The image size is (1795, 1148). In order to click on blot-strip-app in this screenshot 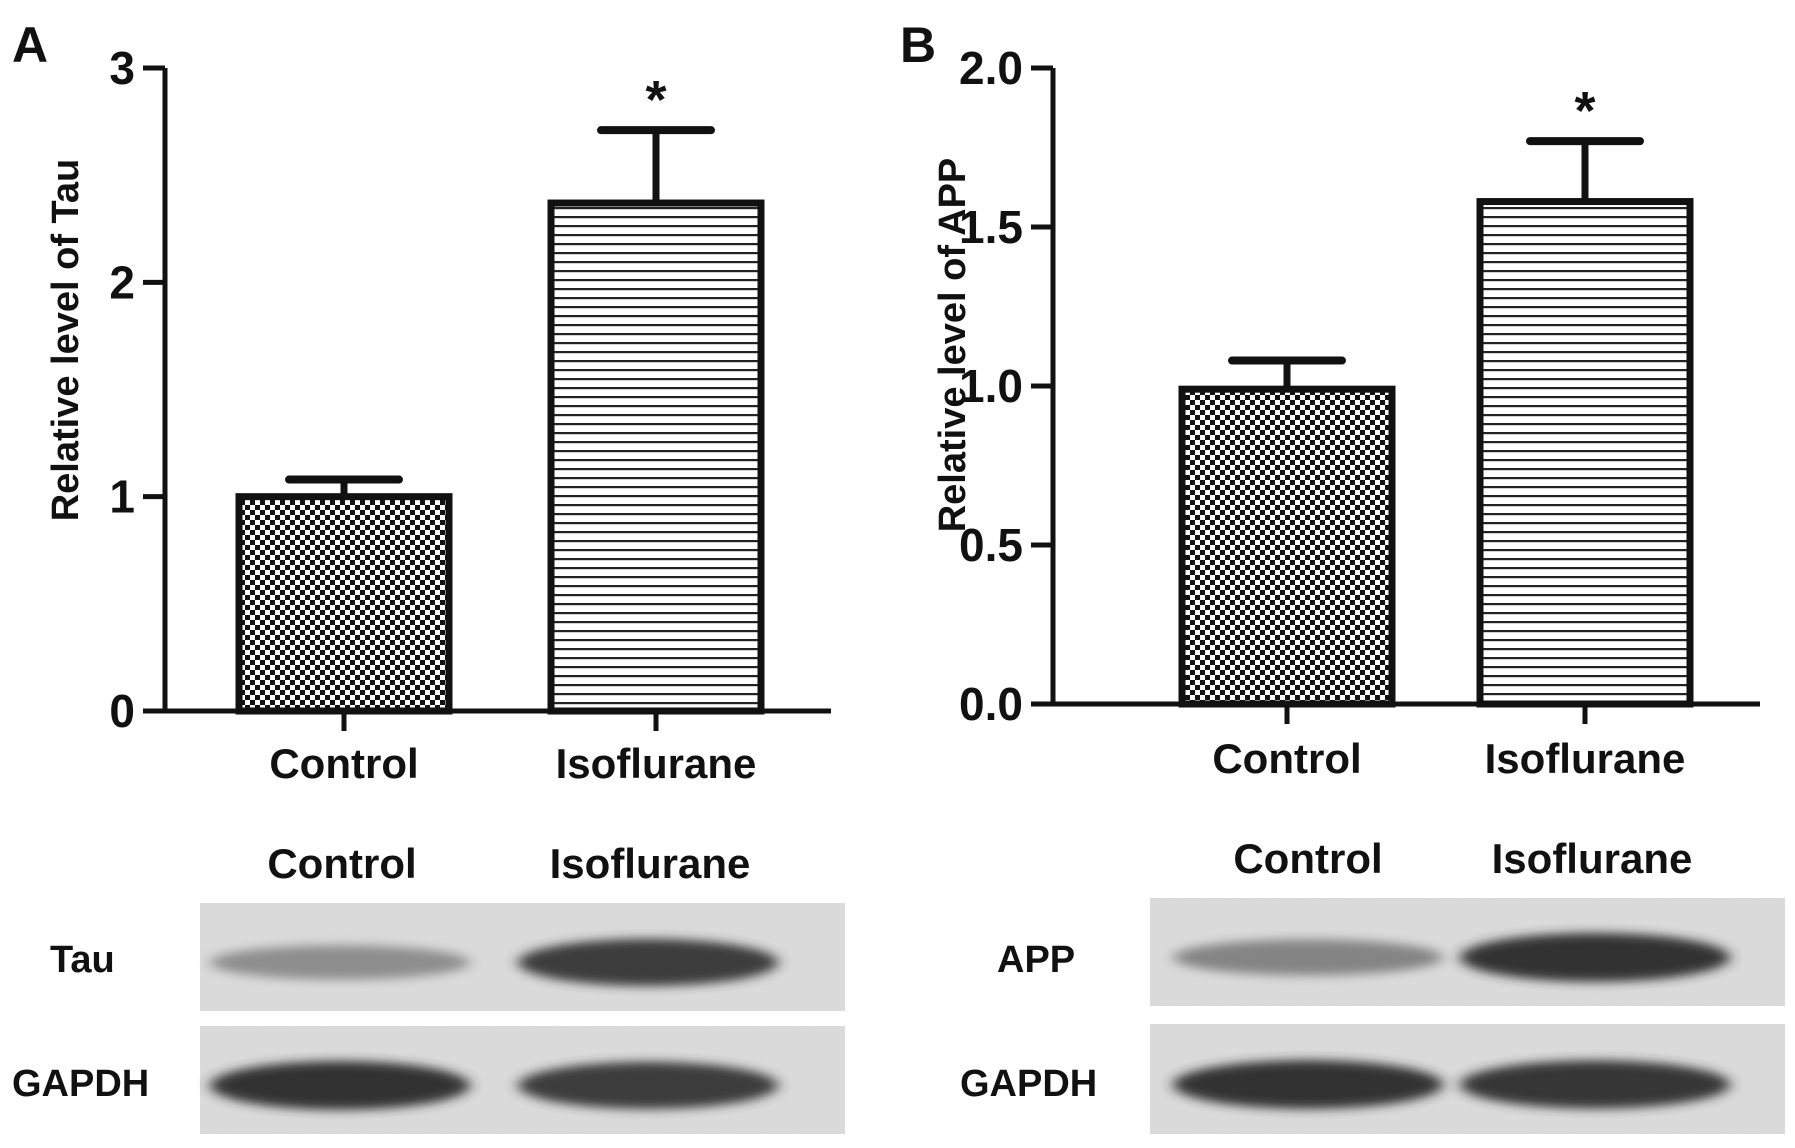, I will do `click(1467, 952)`.